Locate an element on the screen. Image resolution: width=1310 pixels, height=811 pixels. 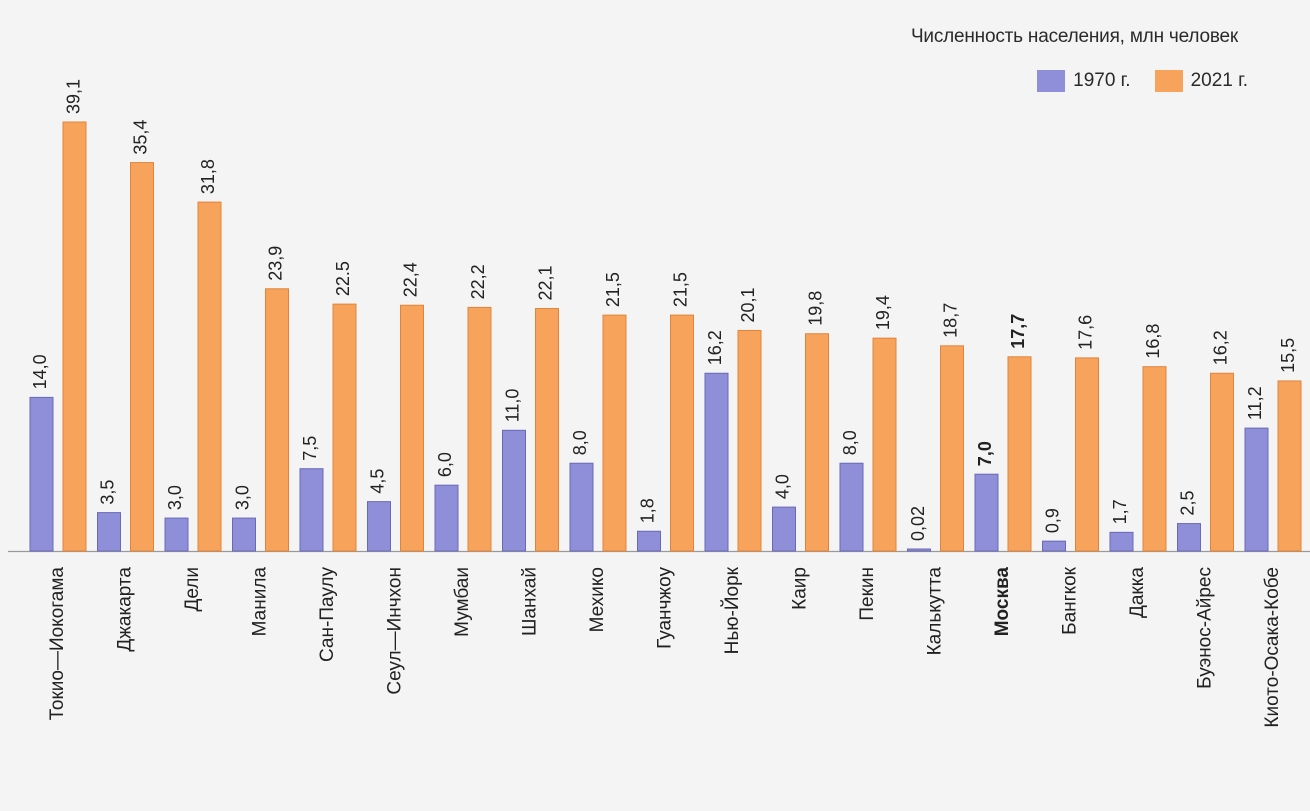
chart-legend: 1970 г. 2021 г. is located at coordinates (1135, 81).